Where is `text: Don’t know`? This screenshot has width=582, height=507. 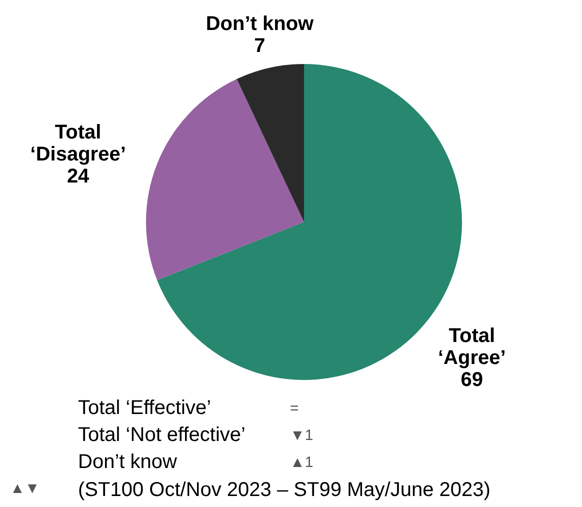
text: Don’t know is located at coordinates (128, 462).